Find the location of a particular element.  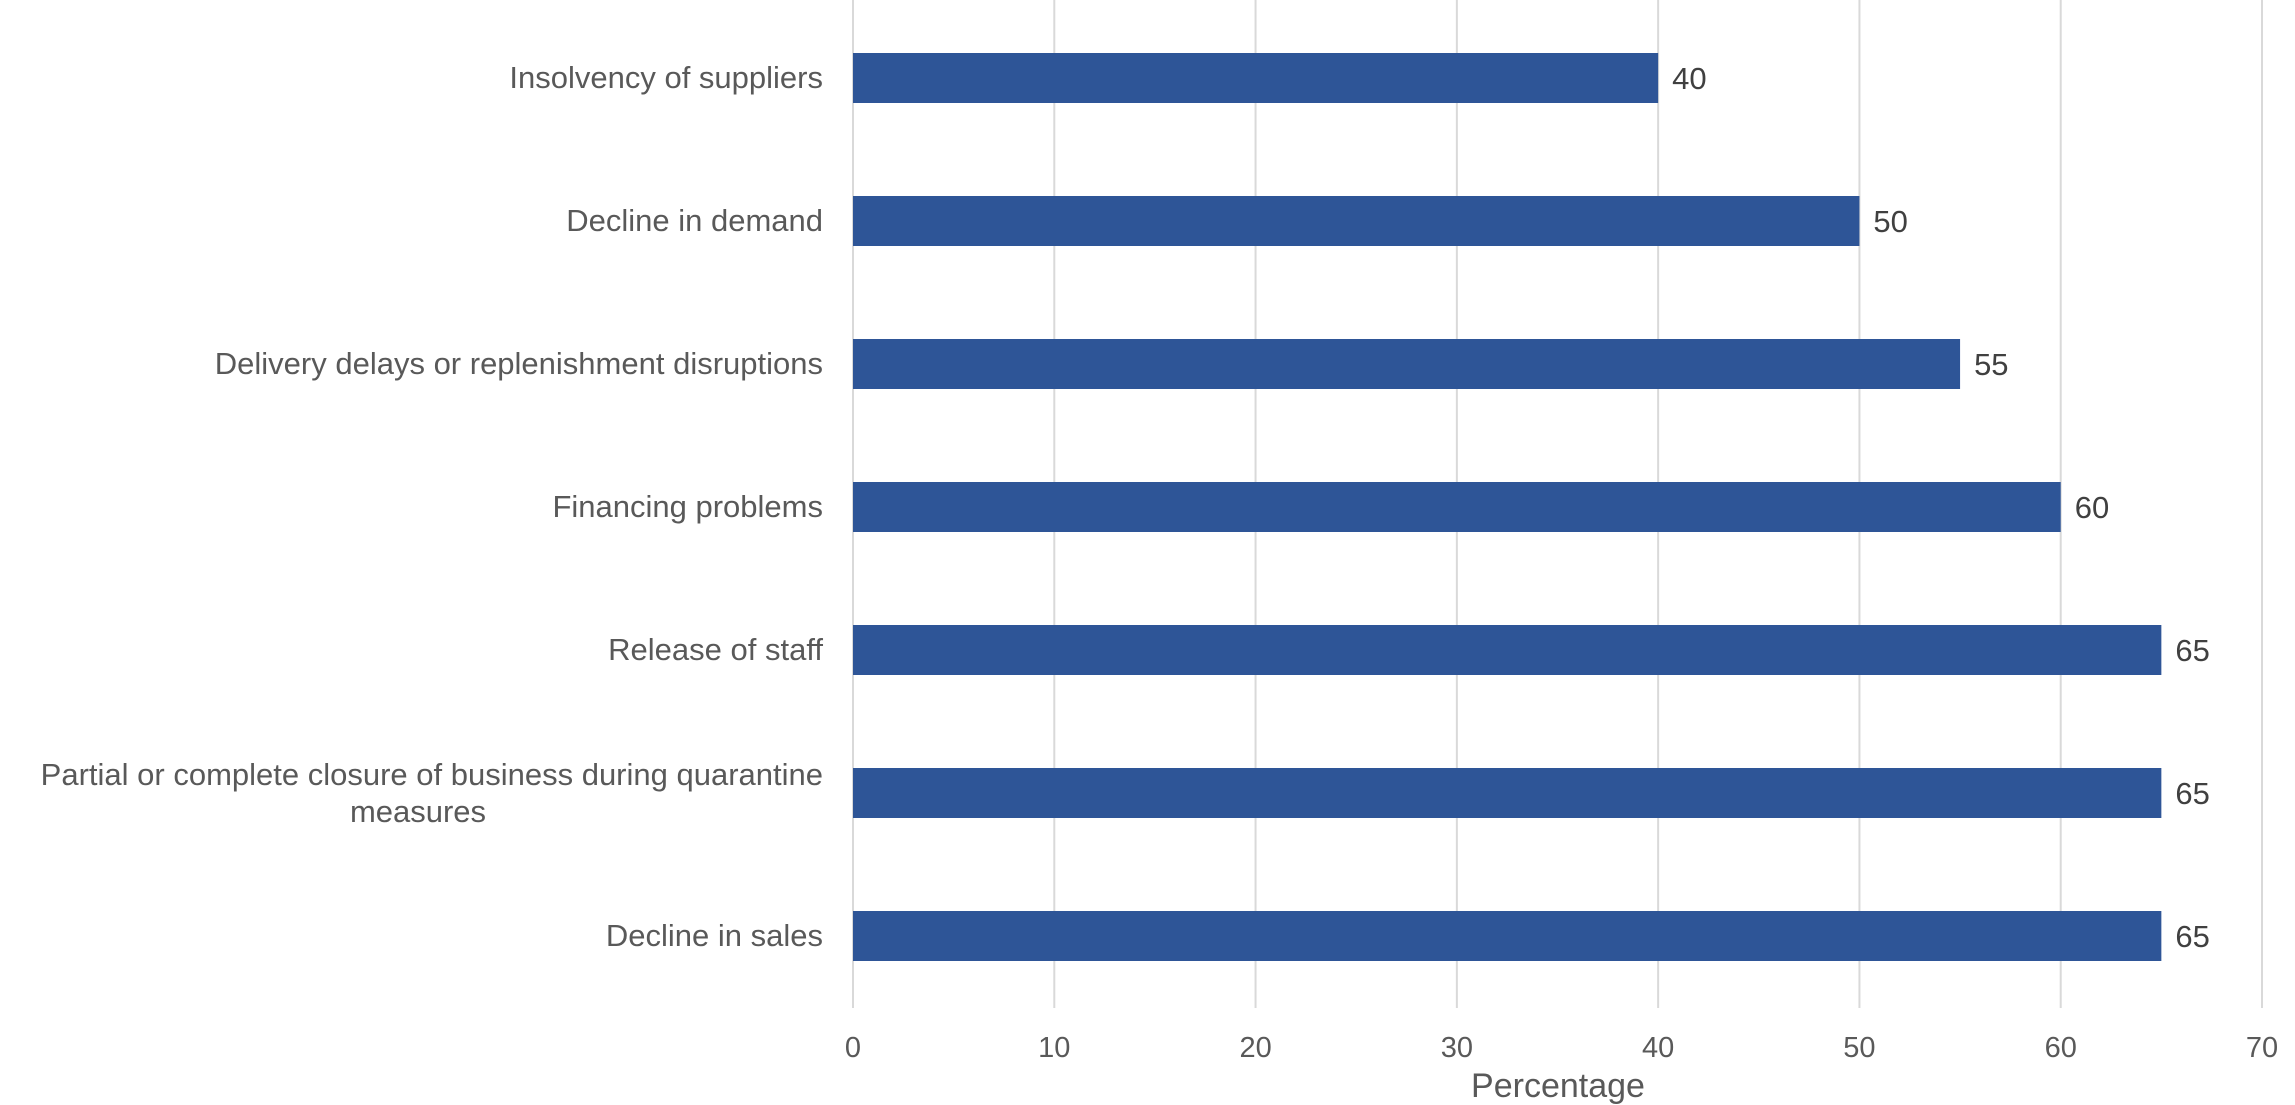

x-axis-ticks: 0 10 20 30 40 50 60 70 is located at coordinates (1561, 1048).